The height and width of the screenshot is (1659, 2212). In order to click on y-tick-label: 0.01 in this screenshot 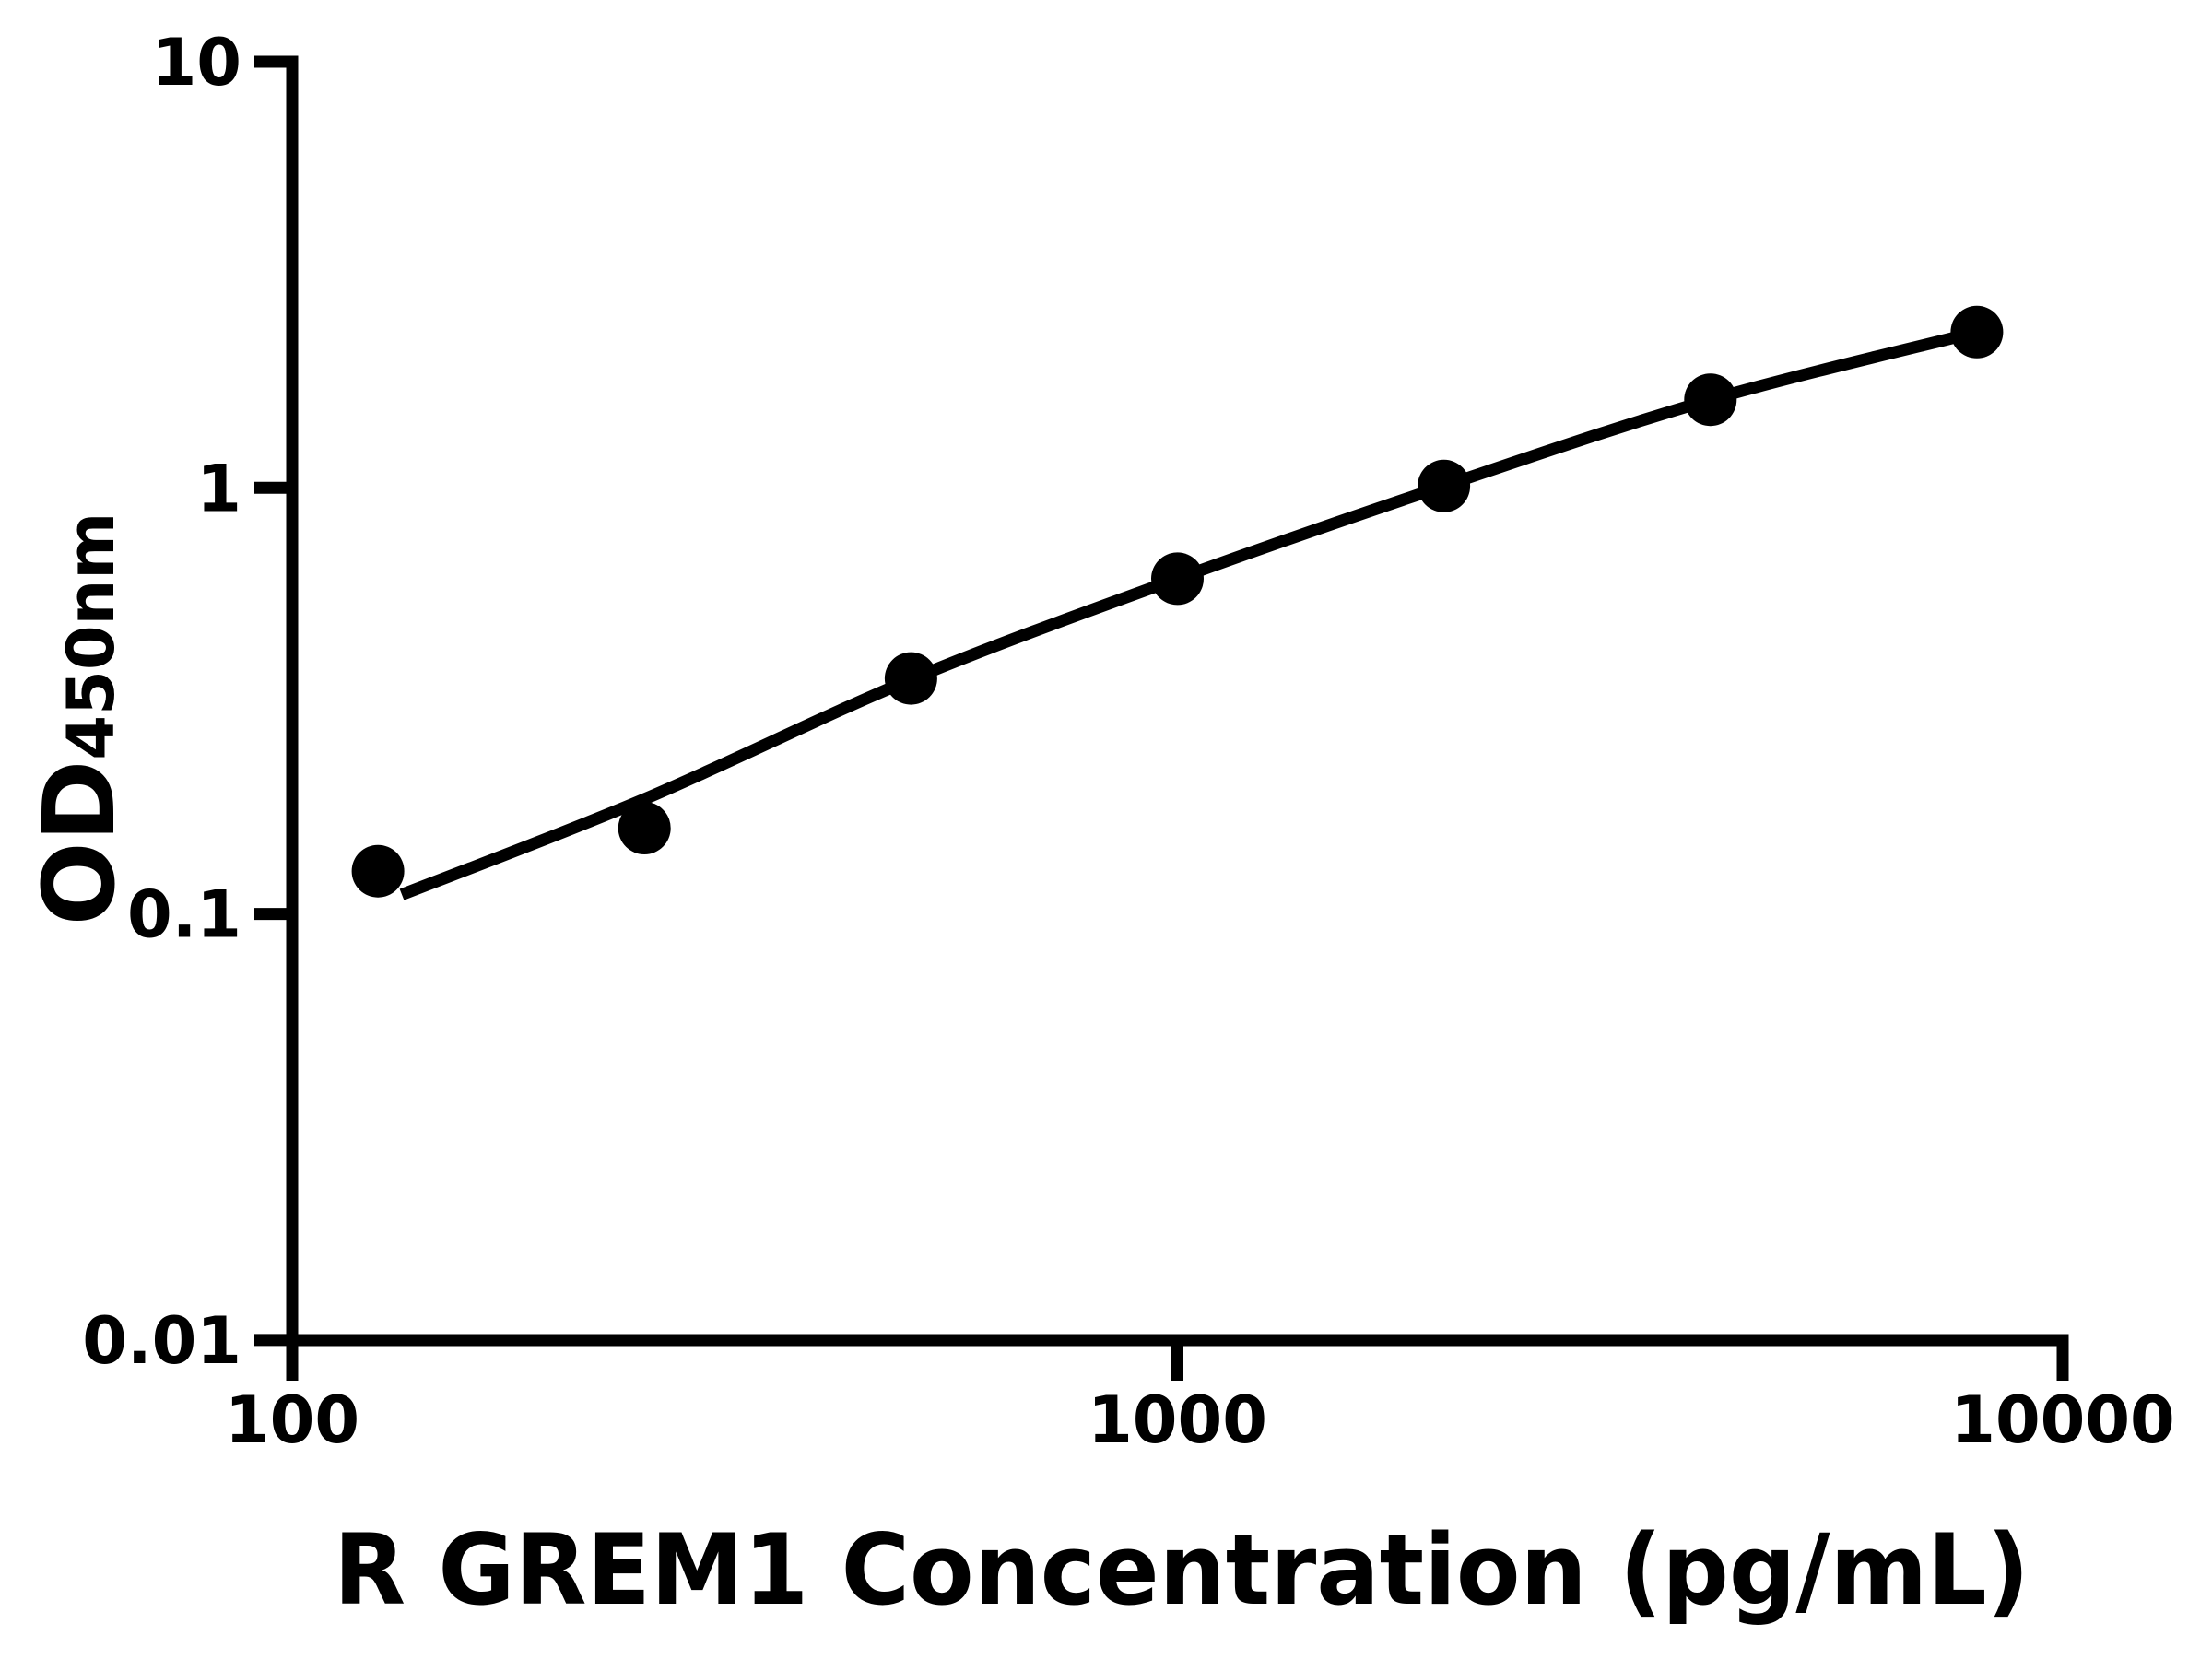, I will do `click(161, 1341)`.